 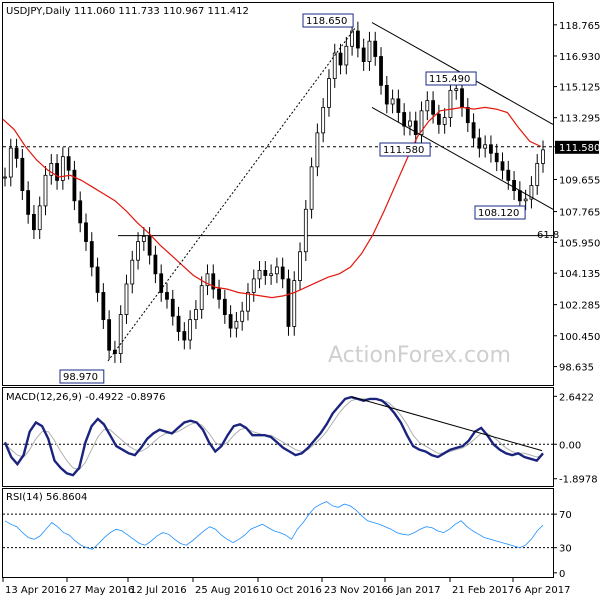 What do you see at coordinates (579, 57) in the screenshot?
I see `price-tick-label: 116.930` at bounding box center [579, 57].